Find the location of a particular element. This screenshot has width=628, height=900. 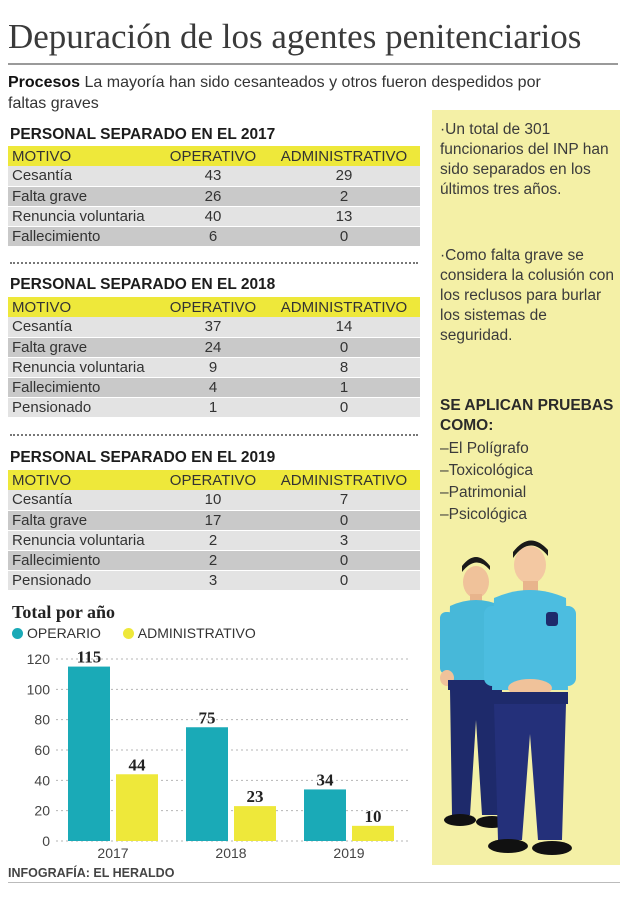

sidebar-list-item: –Patrimonial is located at coordinates (483, 492).